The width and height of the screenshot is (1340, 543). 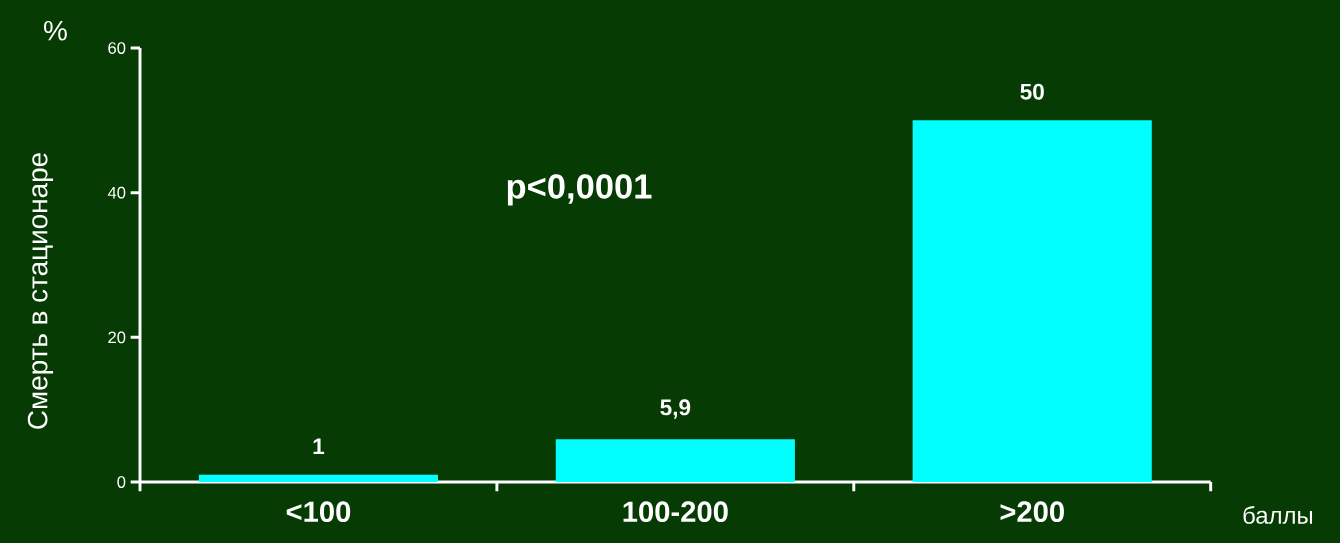 I want to click on x-tick-label: <100, so click(x=318, y=512).